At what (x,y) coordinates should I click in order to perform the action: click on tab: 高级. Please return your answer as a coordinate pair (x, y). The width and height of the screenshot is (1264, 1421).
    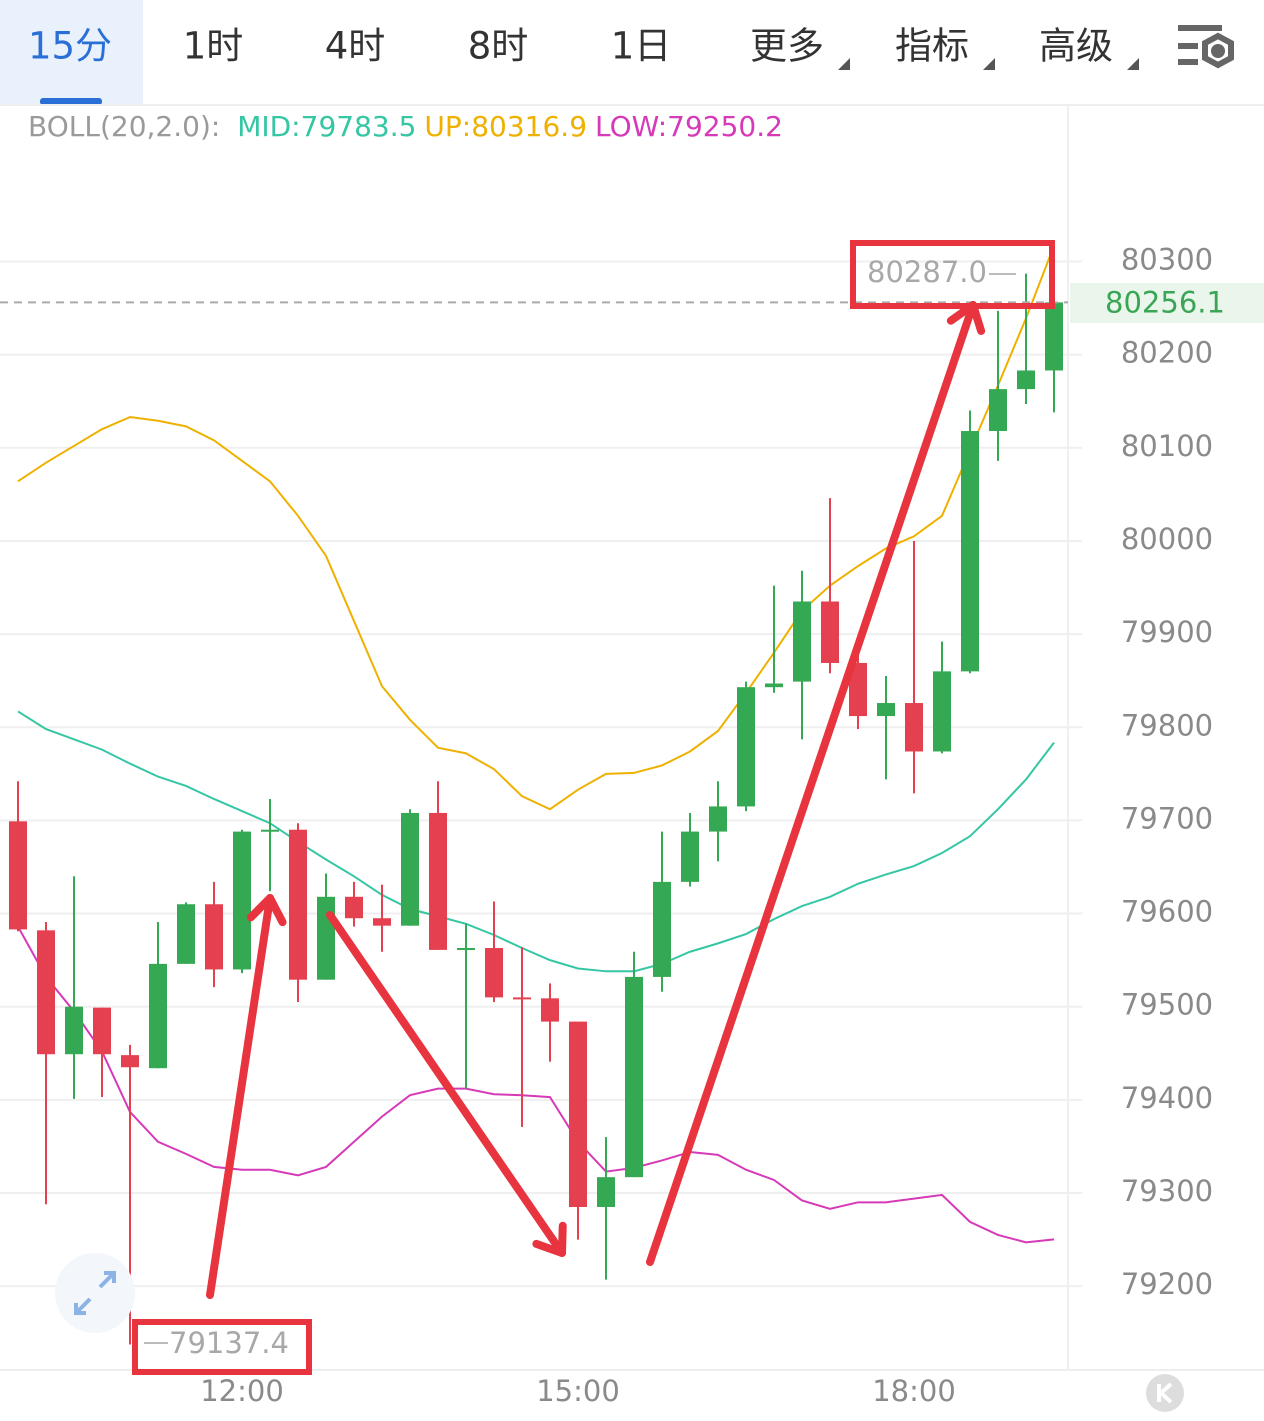
    Looking at the image, I should click on (1076, 46).